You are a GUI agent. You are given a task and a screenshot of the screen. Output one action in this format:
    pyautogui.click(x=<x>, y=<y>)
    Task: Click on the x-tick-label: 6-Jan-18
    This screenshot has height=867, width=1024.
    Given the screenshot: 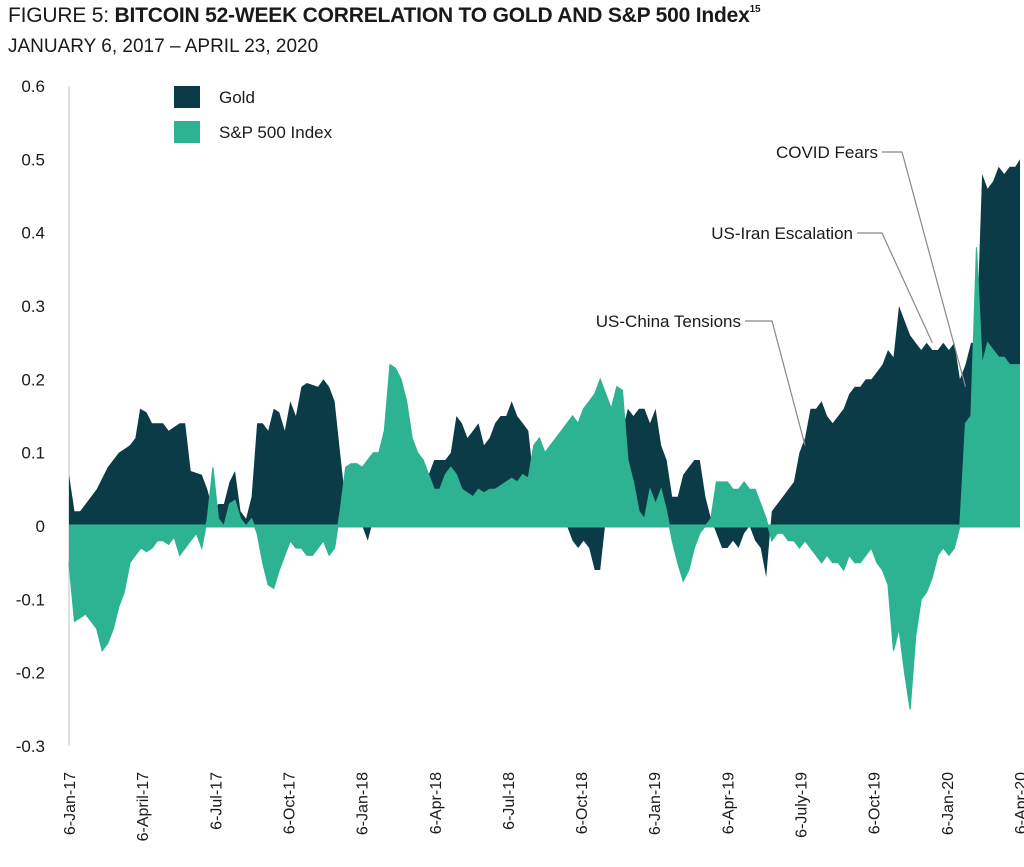 What is the action you would take?
    pyautogui.click(x=363, y=803)
    